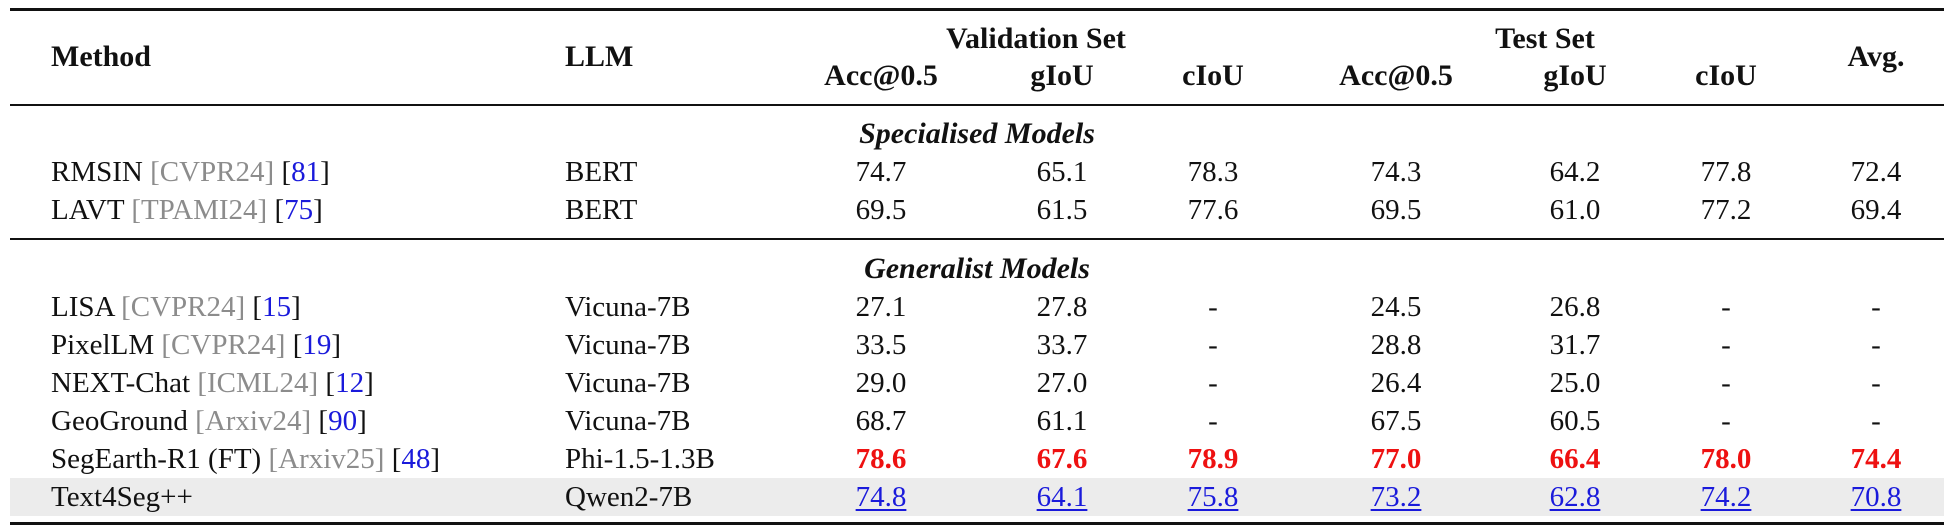  I want to click on value-cell: 77.8, so click(1726, 172).